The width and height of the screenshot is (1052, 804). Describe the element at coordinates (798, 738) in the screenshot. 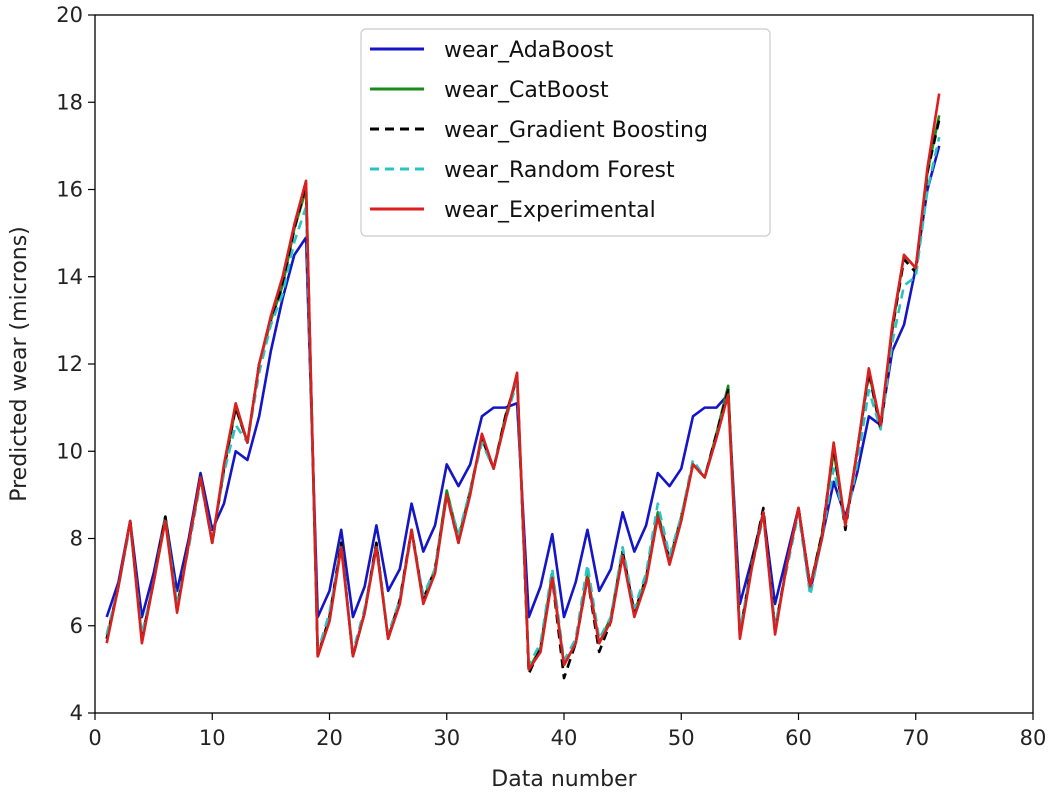

I see `x-tick-label: 60` at that location.